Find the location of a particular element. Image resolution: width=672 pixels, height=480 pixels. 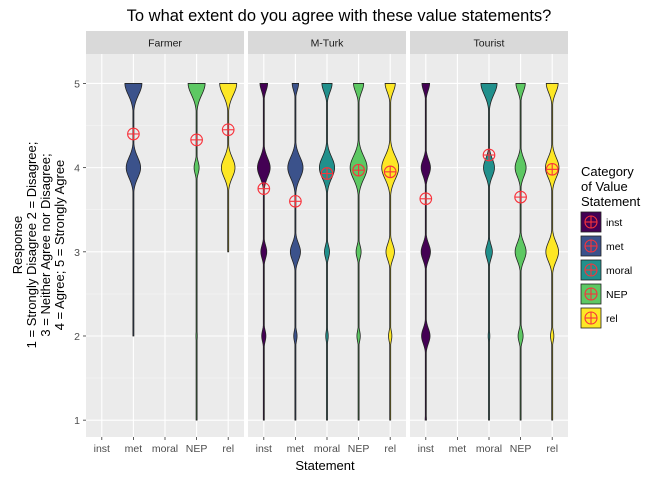

facet-strip-label: Tourist is located at coordinates (489, 44).